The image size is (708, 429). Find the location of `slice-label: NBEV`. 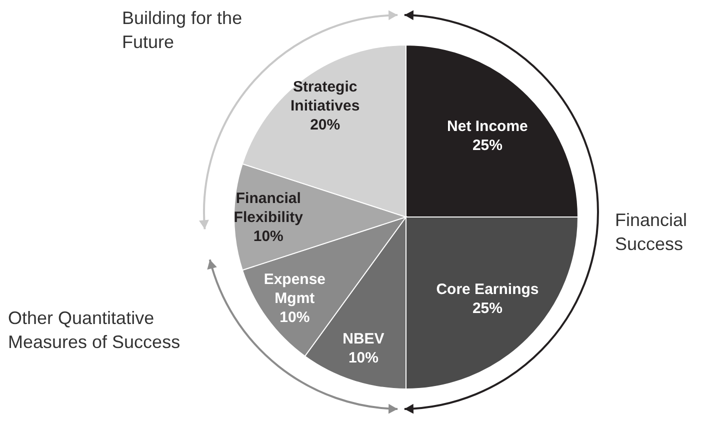

slice-label: NBEV is located at coordinates (363, 339).